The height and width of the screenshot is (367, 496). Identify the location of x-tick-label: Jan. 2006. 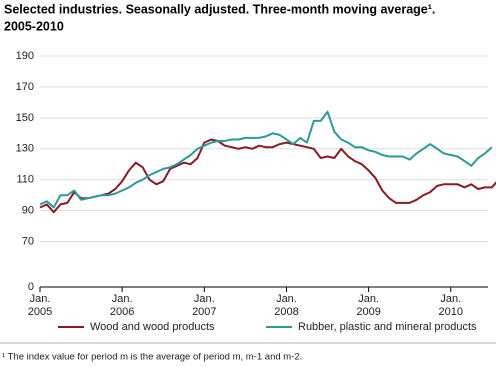
(122, 305).